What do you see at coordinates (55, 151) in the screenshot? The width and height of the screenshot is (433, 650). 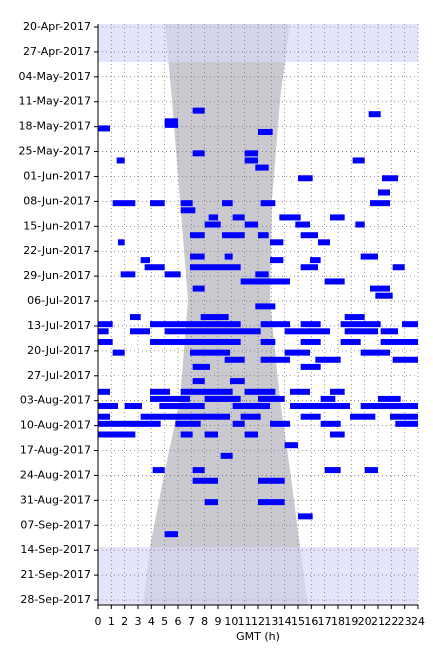 I see `y-tick-label: 25-May-2017` at bounding box center [55, 151].